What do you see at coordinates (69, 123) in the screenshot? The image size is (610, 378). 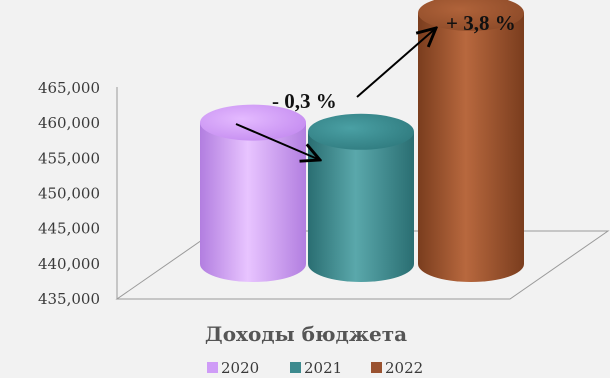 I see `y-tick-label: 460,000` at bounding box center [69, 123].